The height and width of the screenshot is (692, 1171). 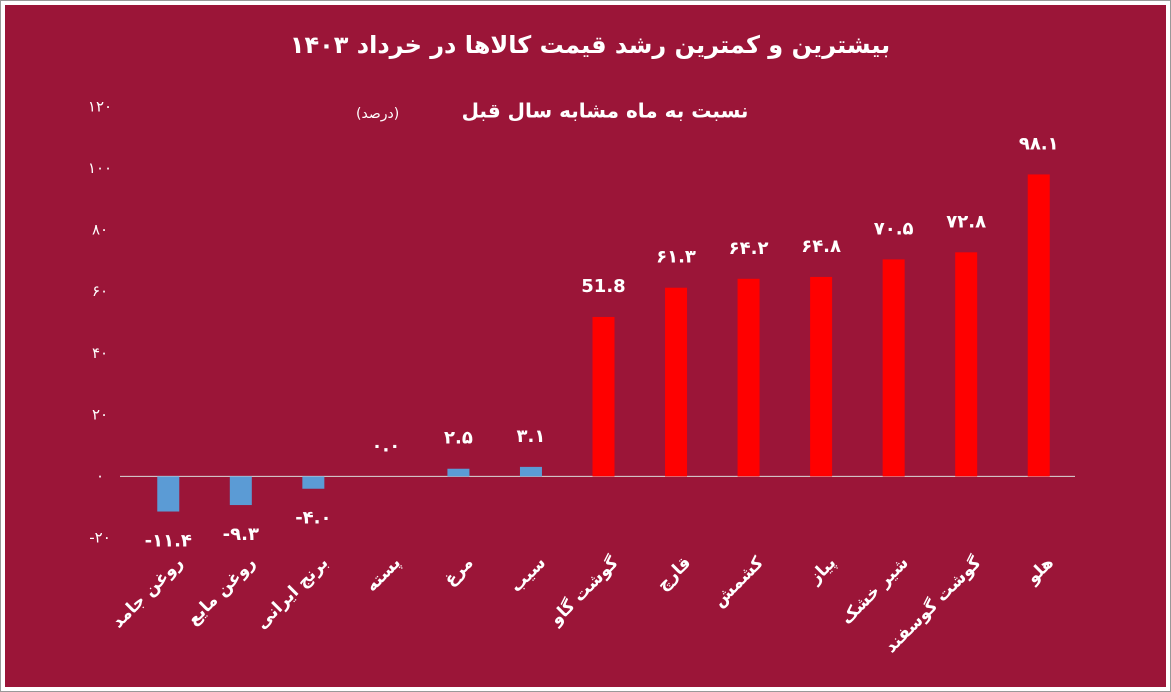 I want to click on value-label: ۶۴.۸, so click(x=821, y=246).